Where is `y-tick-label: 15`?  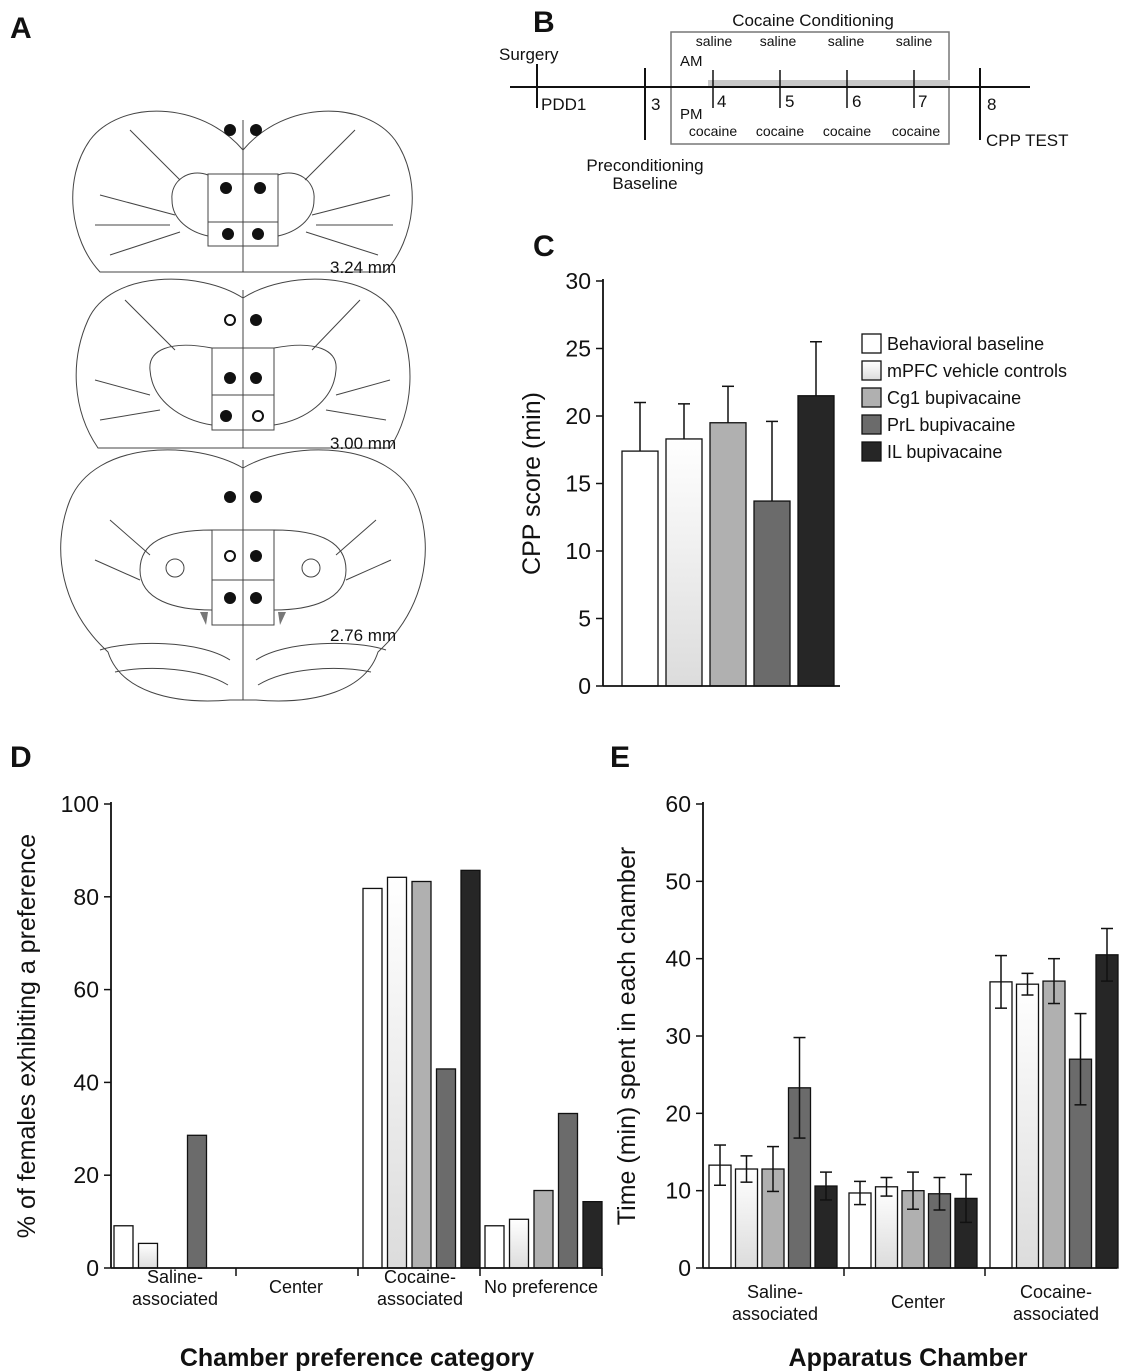 y-tick-label: 15 is located at coordinates (578, 484).